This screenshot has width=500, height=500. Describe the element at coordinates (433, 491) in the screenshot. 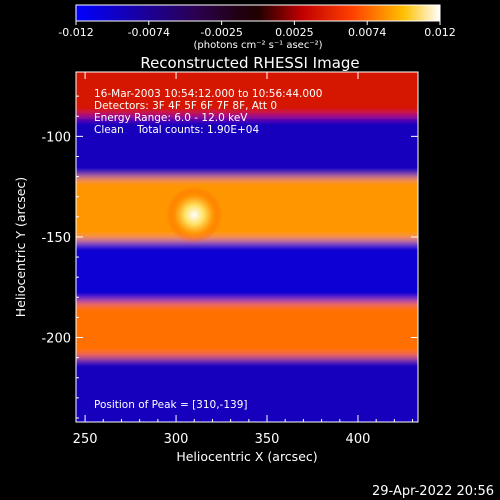

I see `footer-date: 29-Apr-2022 20:56` at that location.